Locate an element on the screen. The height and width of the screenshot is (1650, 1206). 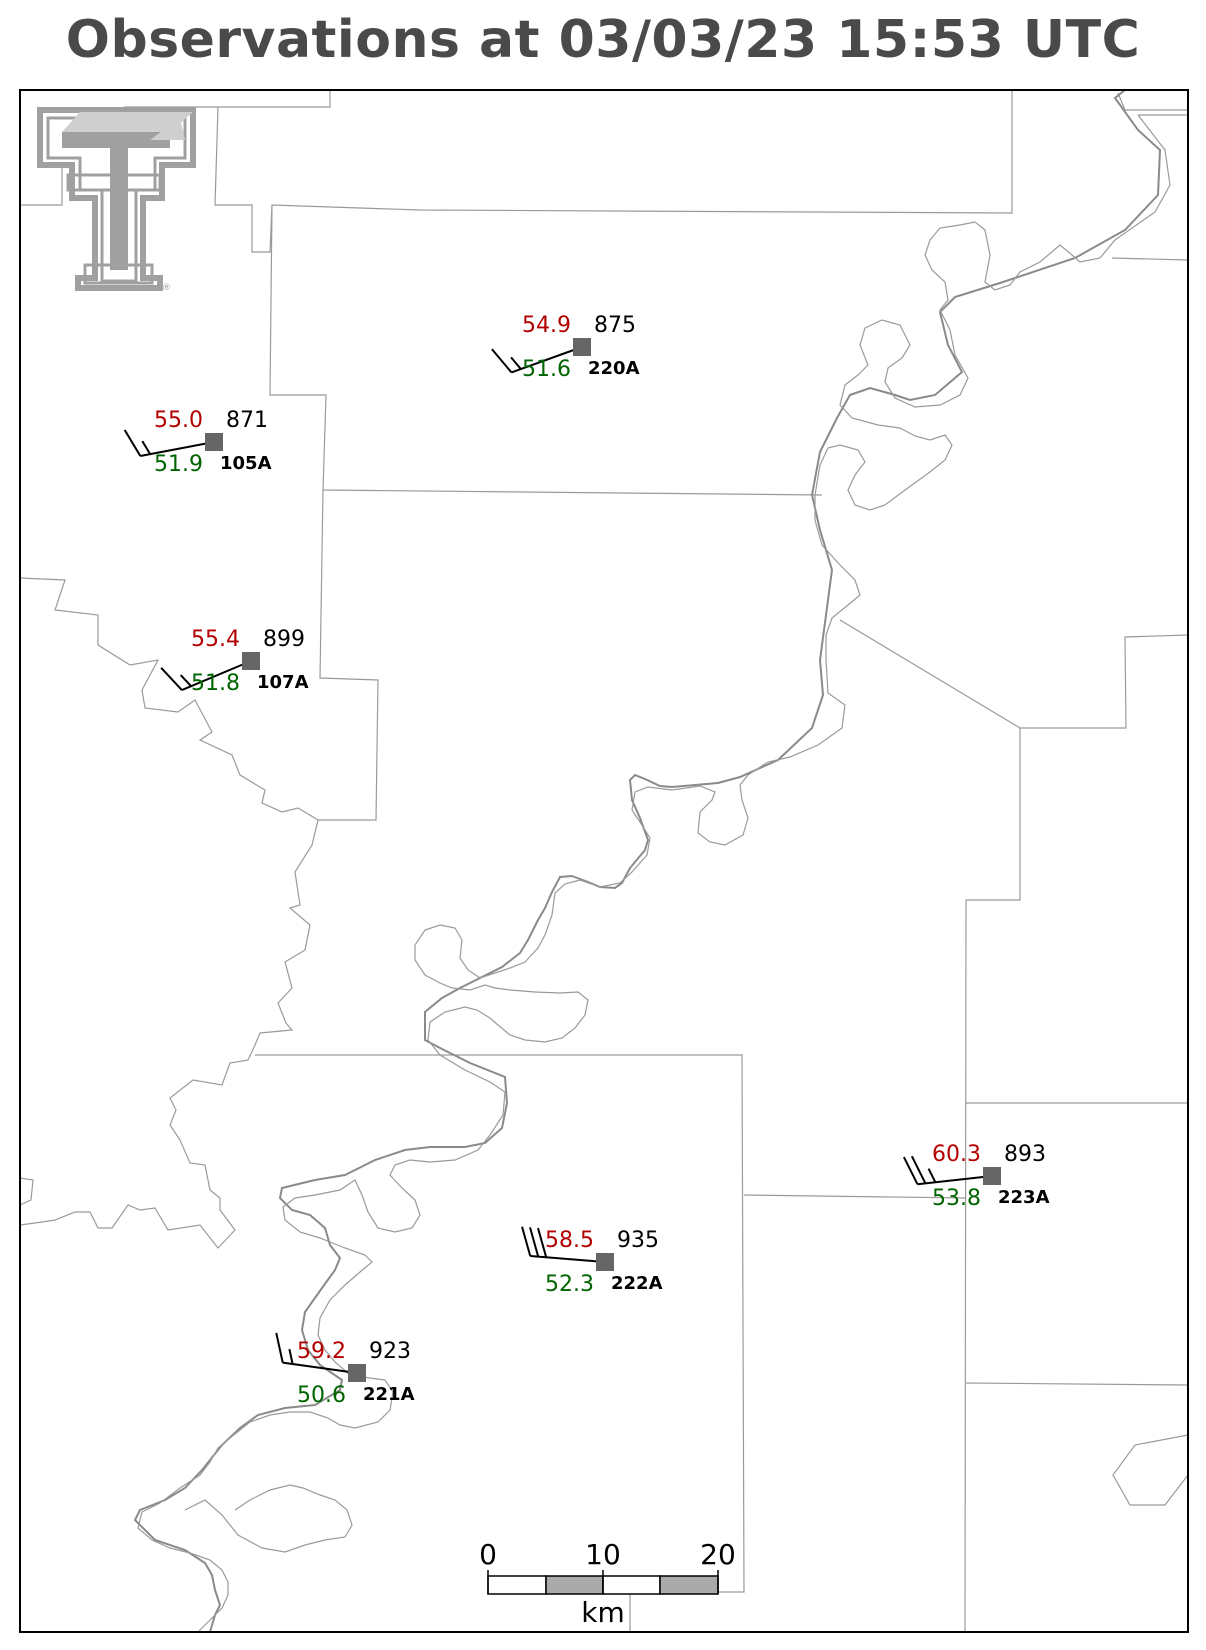
scale-tick-20: 20 is located at coordinates (718, 1554).